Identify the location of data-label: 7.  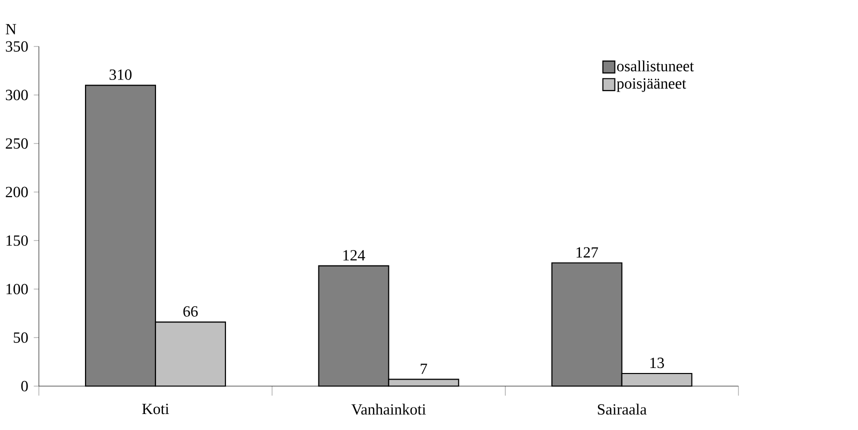
(424, 369).